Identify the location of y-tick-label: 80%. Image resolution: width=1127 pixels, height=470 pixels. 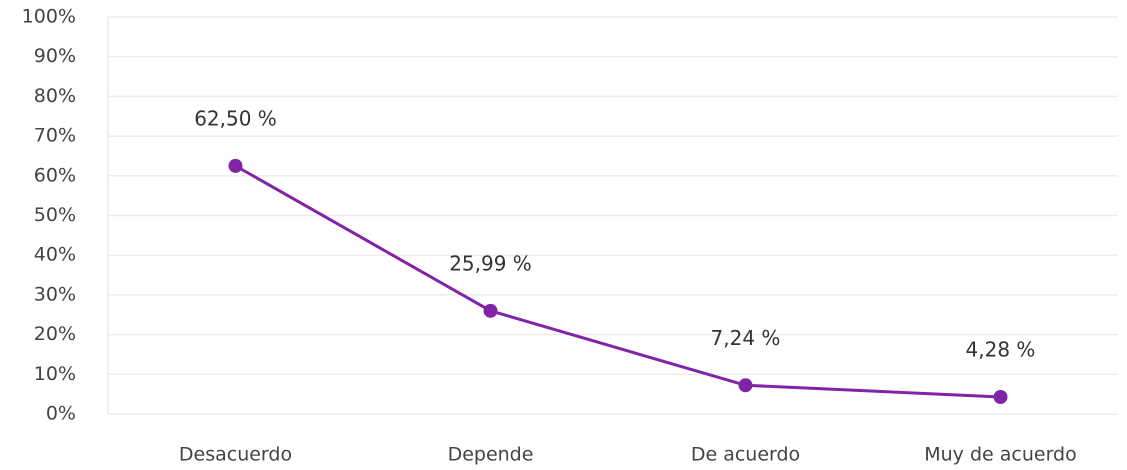
(55, 96).